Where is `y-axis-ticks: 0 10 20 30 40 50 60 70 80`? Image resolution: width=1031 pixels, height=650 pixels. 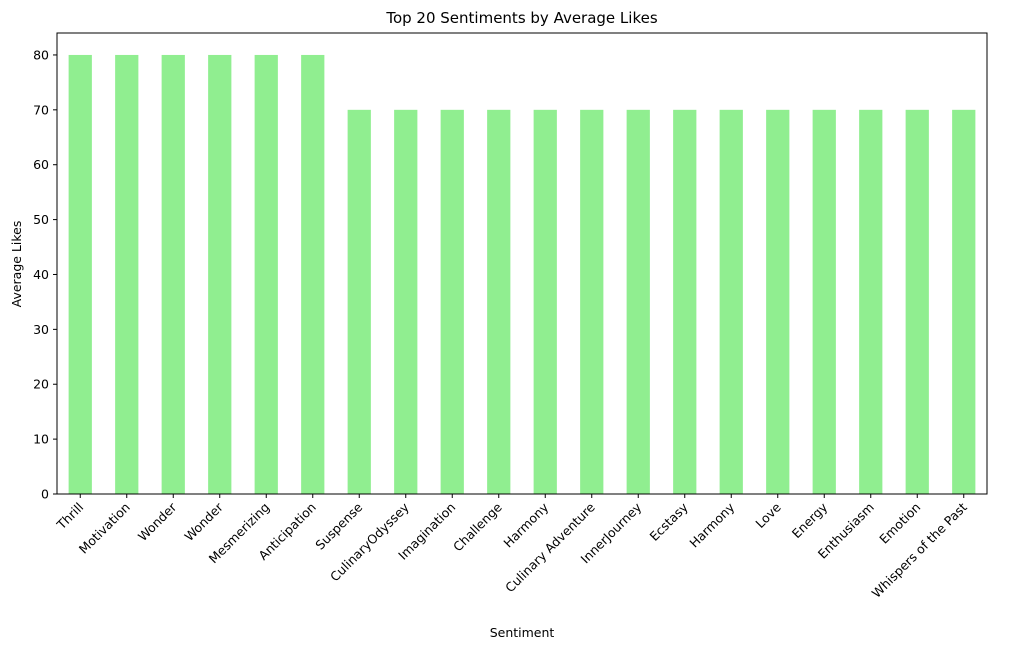
y-axis-ticks: 0 10 20 30 40 50 60 70 80 is located at coordinates (45, 274).